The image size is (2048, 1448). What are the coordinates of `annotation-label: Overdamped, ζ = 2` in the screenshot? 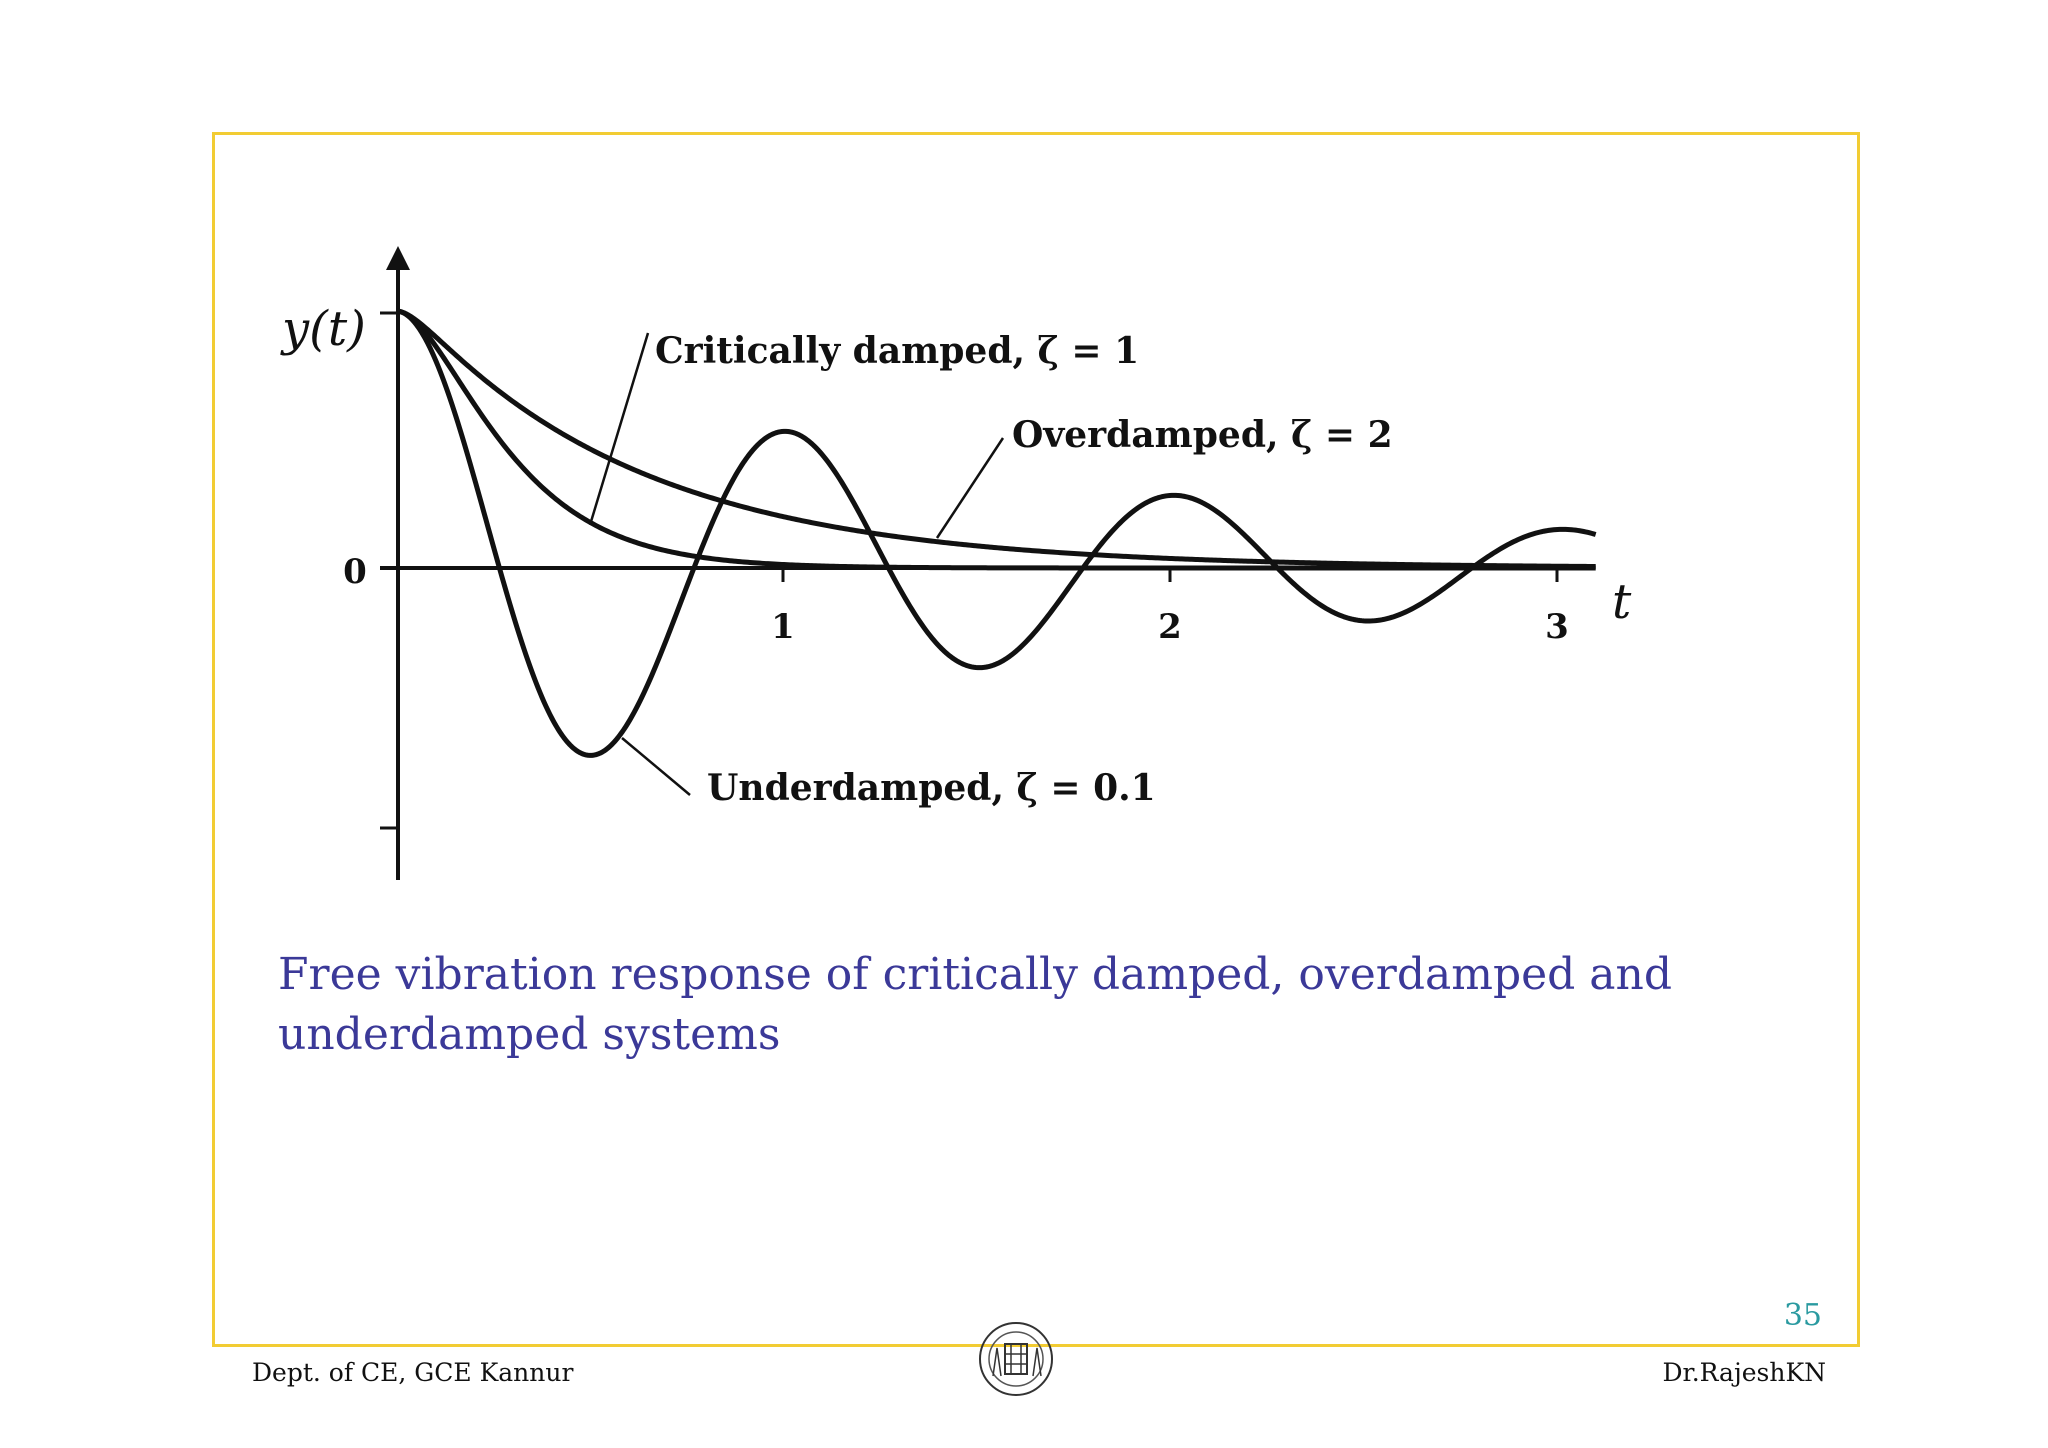 It's located at (1202, 435).